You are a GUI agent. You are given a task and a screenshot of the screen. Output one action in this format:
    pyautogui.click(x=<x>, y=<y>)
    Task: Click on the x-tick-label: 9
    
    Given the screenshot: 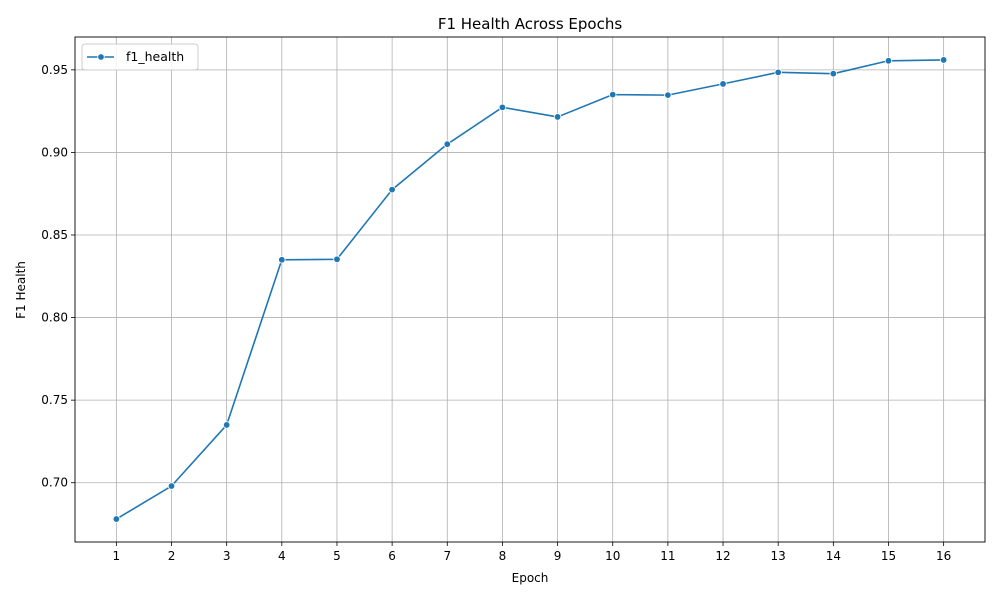 What is the action you would take?
    pyautogui.click(x=558, y=556)
    